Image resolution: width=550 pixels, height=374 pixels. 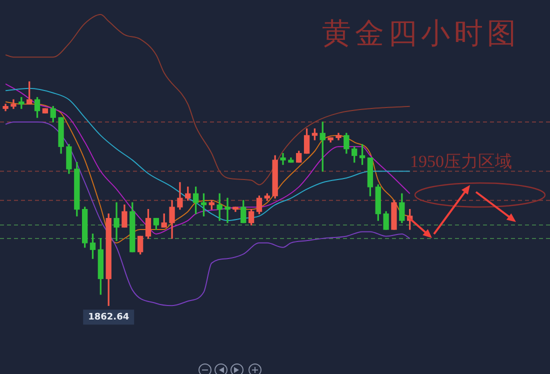 I want to click on chart-title: 黄金四小时图, so click(x=421, y=34).